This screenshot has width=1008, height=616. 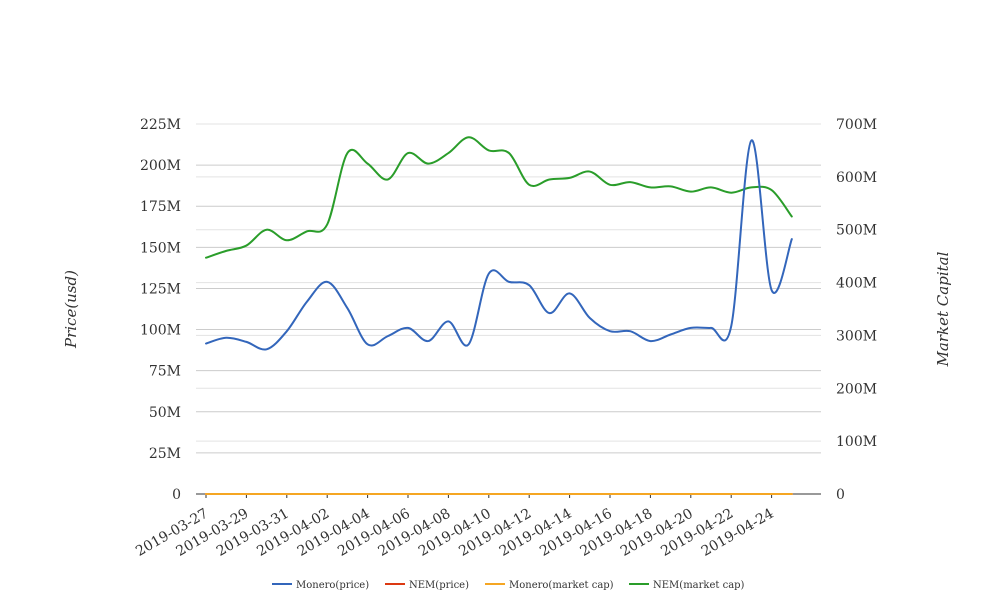 I want to click on y-axis-left-title: Price(usd), so click(x=71, y=309).